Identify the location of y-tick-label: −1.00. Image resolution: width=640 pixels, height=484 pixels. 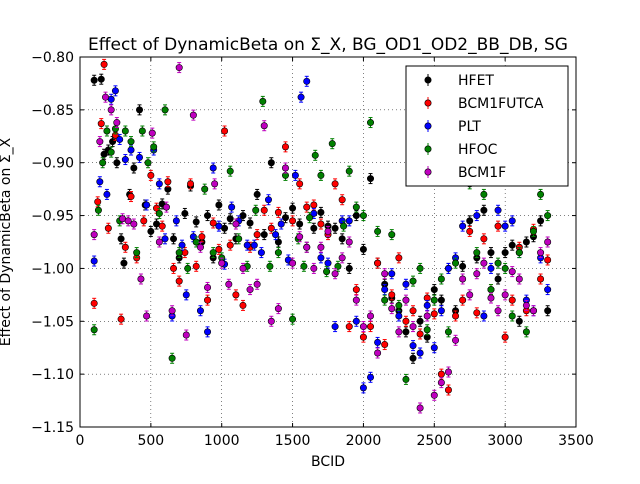
(52, 269).